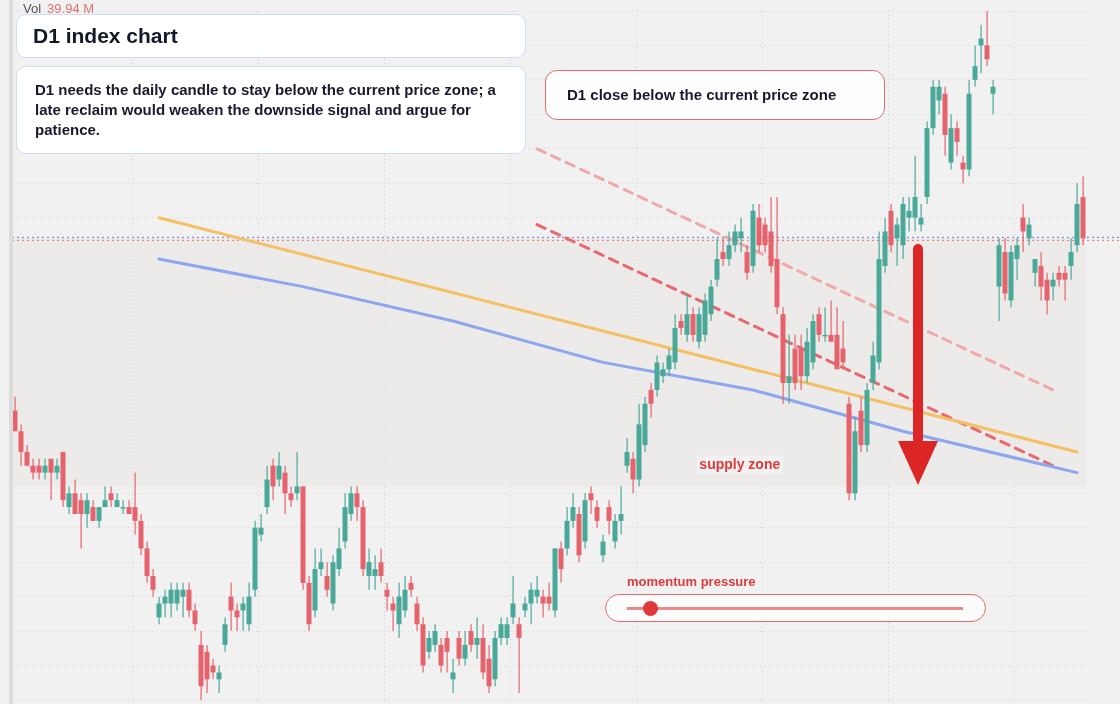 This screenshot has width=1120, height=704. What do you see at coordinates (740, 464) in the screenshot?
I see `band-label: supply zone` at bounding box center [740, 464].